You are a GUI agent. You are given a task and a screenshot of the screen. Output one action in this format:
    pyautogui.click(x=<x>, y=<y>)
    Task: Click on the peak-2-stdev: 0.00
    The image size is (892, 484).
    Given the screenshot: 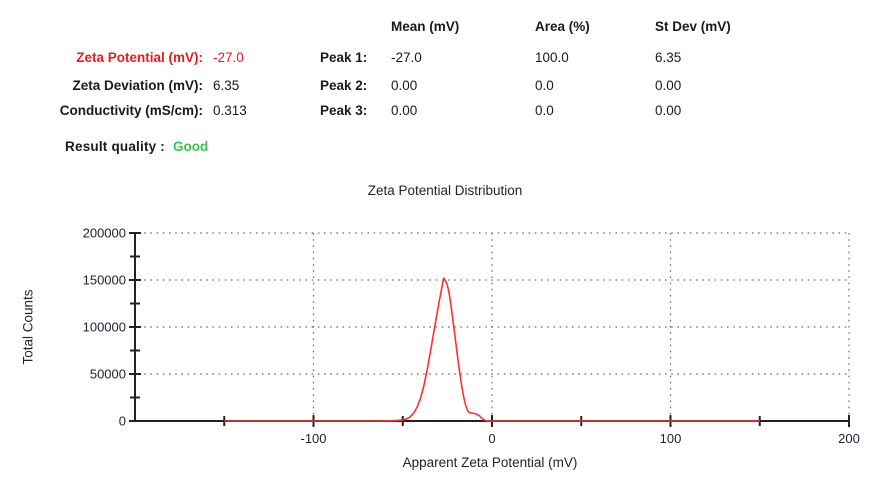 What is the action you would take?
    pyautogui.click(x=668, y=85)
    